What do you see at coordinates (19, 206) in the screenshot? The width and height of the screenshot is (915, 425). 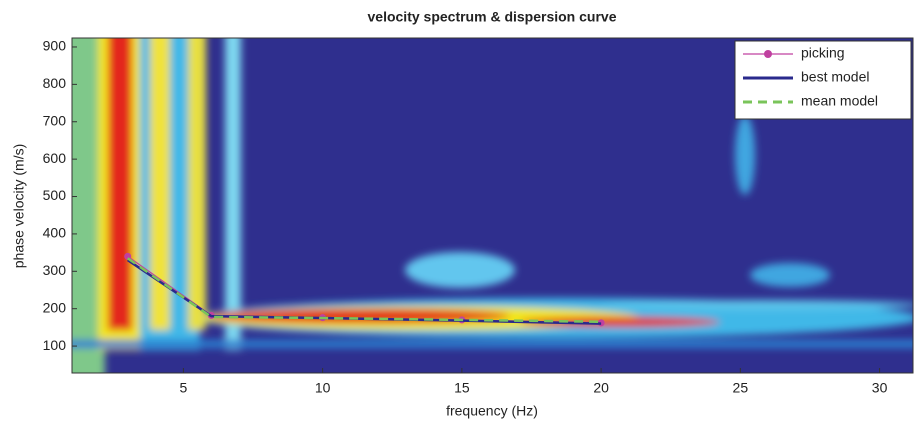 I see `y-axis-label: phase velocity (m/s)` at bounding box center [19, 206].